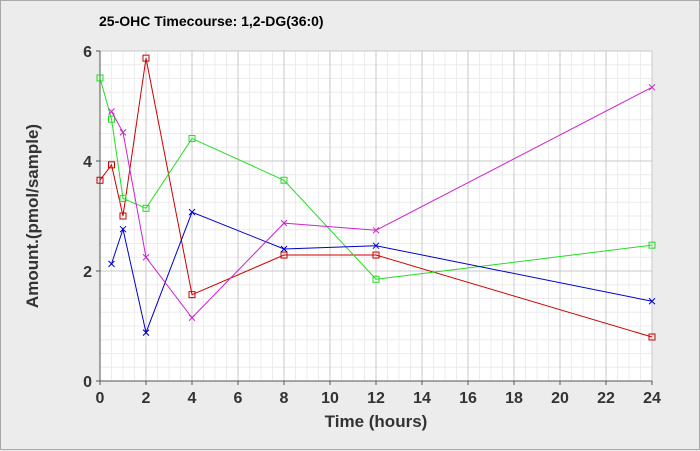  What do you see at coordinates (32, 216) in the screenshot?
I see `y-axis-label: Amount.(pmol/sample)` at bounding box center [32, 216].